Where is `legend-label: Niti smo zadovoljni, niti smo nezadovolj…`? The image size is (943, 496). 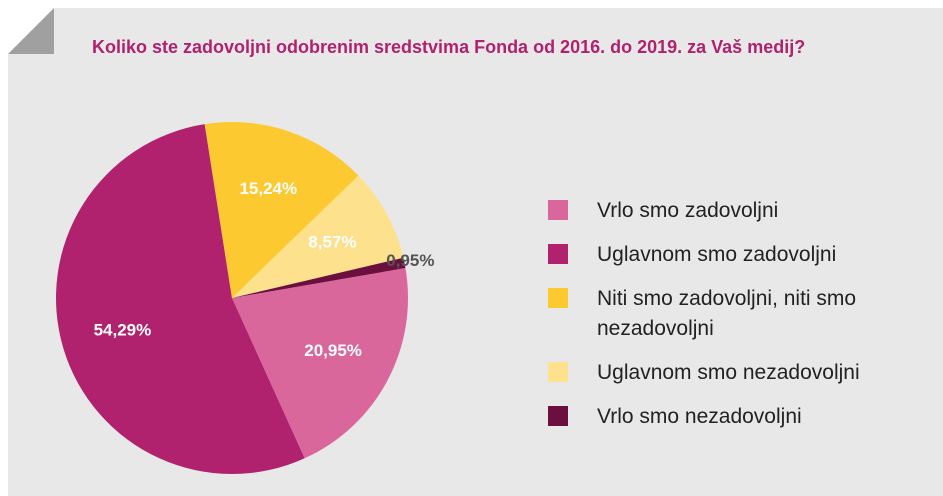 legend-label: Niti smo zadovoljni, niti smo nezadovolj… is located at coordinates (727, 313).